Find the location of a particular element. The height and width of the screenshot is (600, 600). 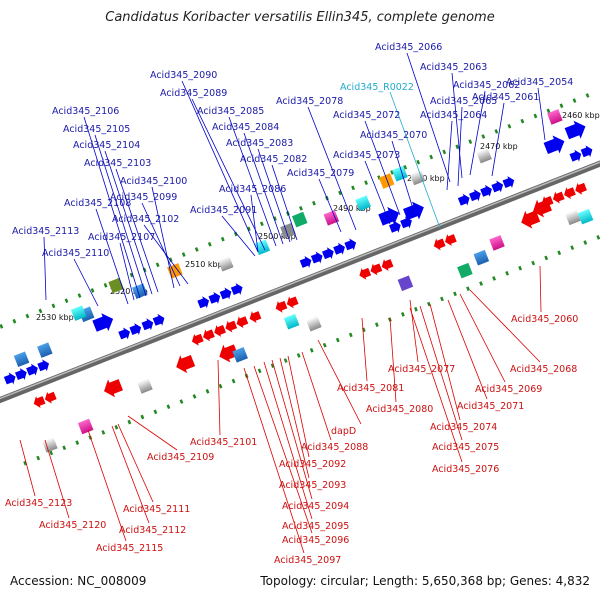

reverse-gene-label: Acid345_2077 is located at coordinates (421, 369).